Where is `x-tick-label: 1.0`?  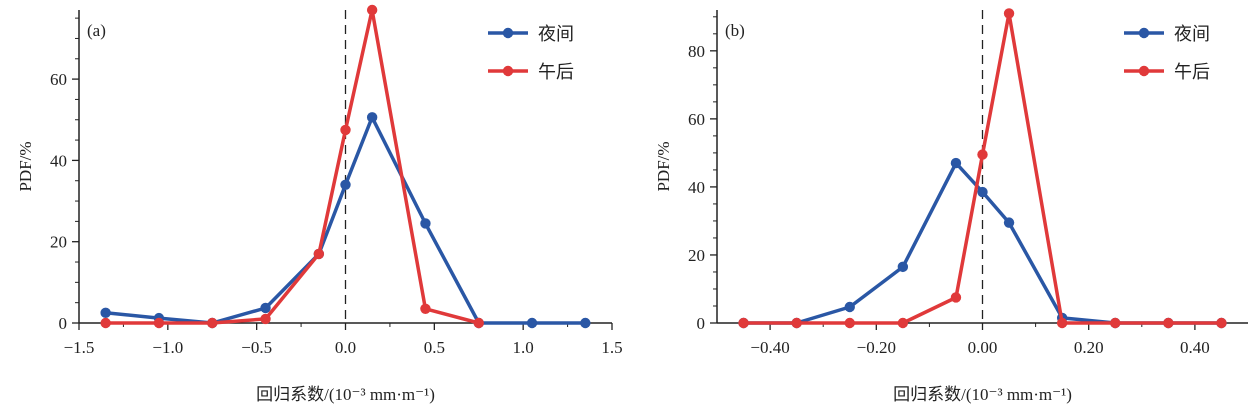 x-tick-label: 1.0 is located at coordinates (523, 347).